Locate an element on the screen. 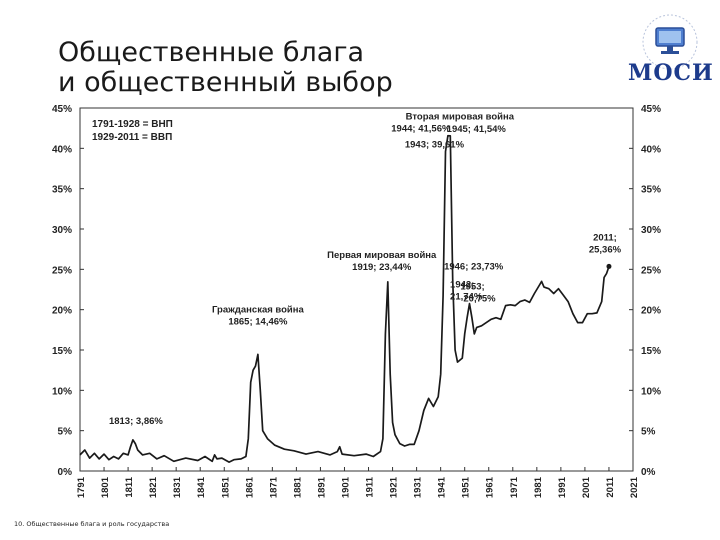  x-tick-label: 1941 is located at coordinates (442, 487).